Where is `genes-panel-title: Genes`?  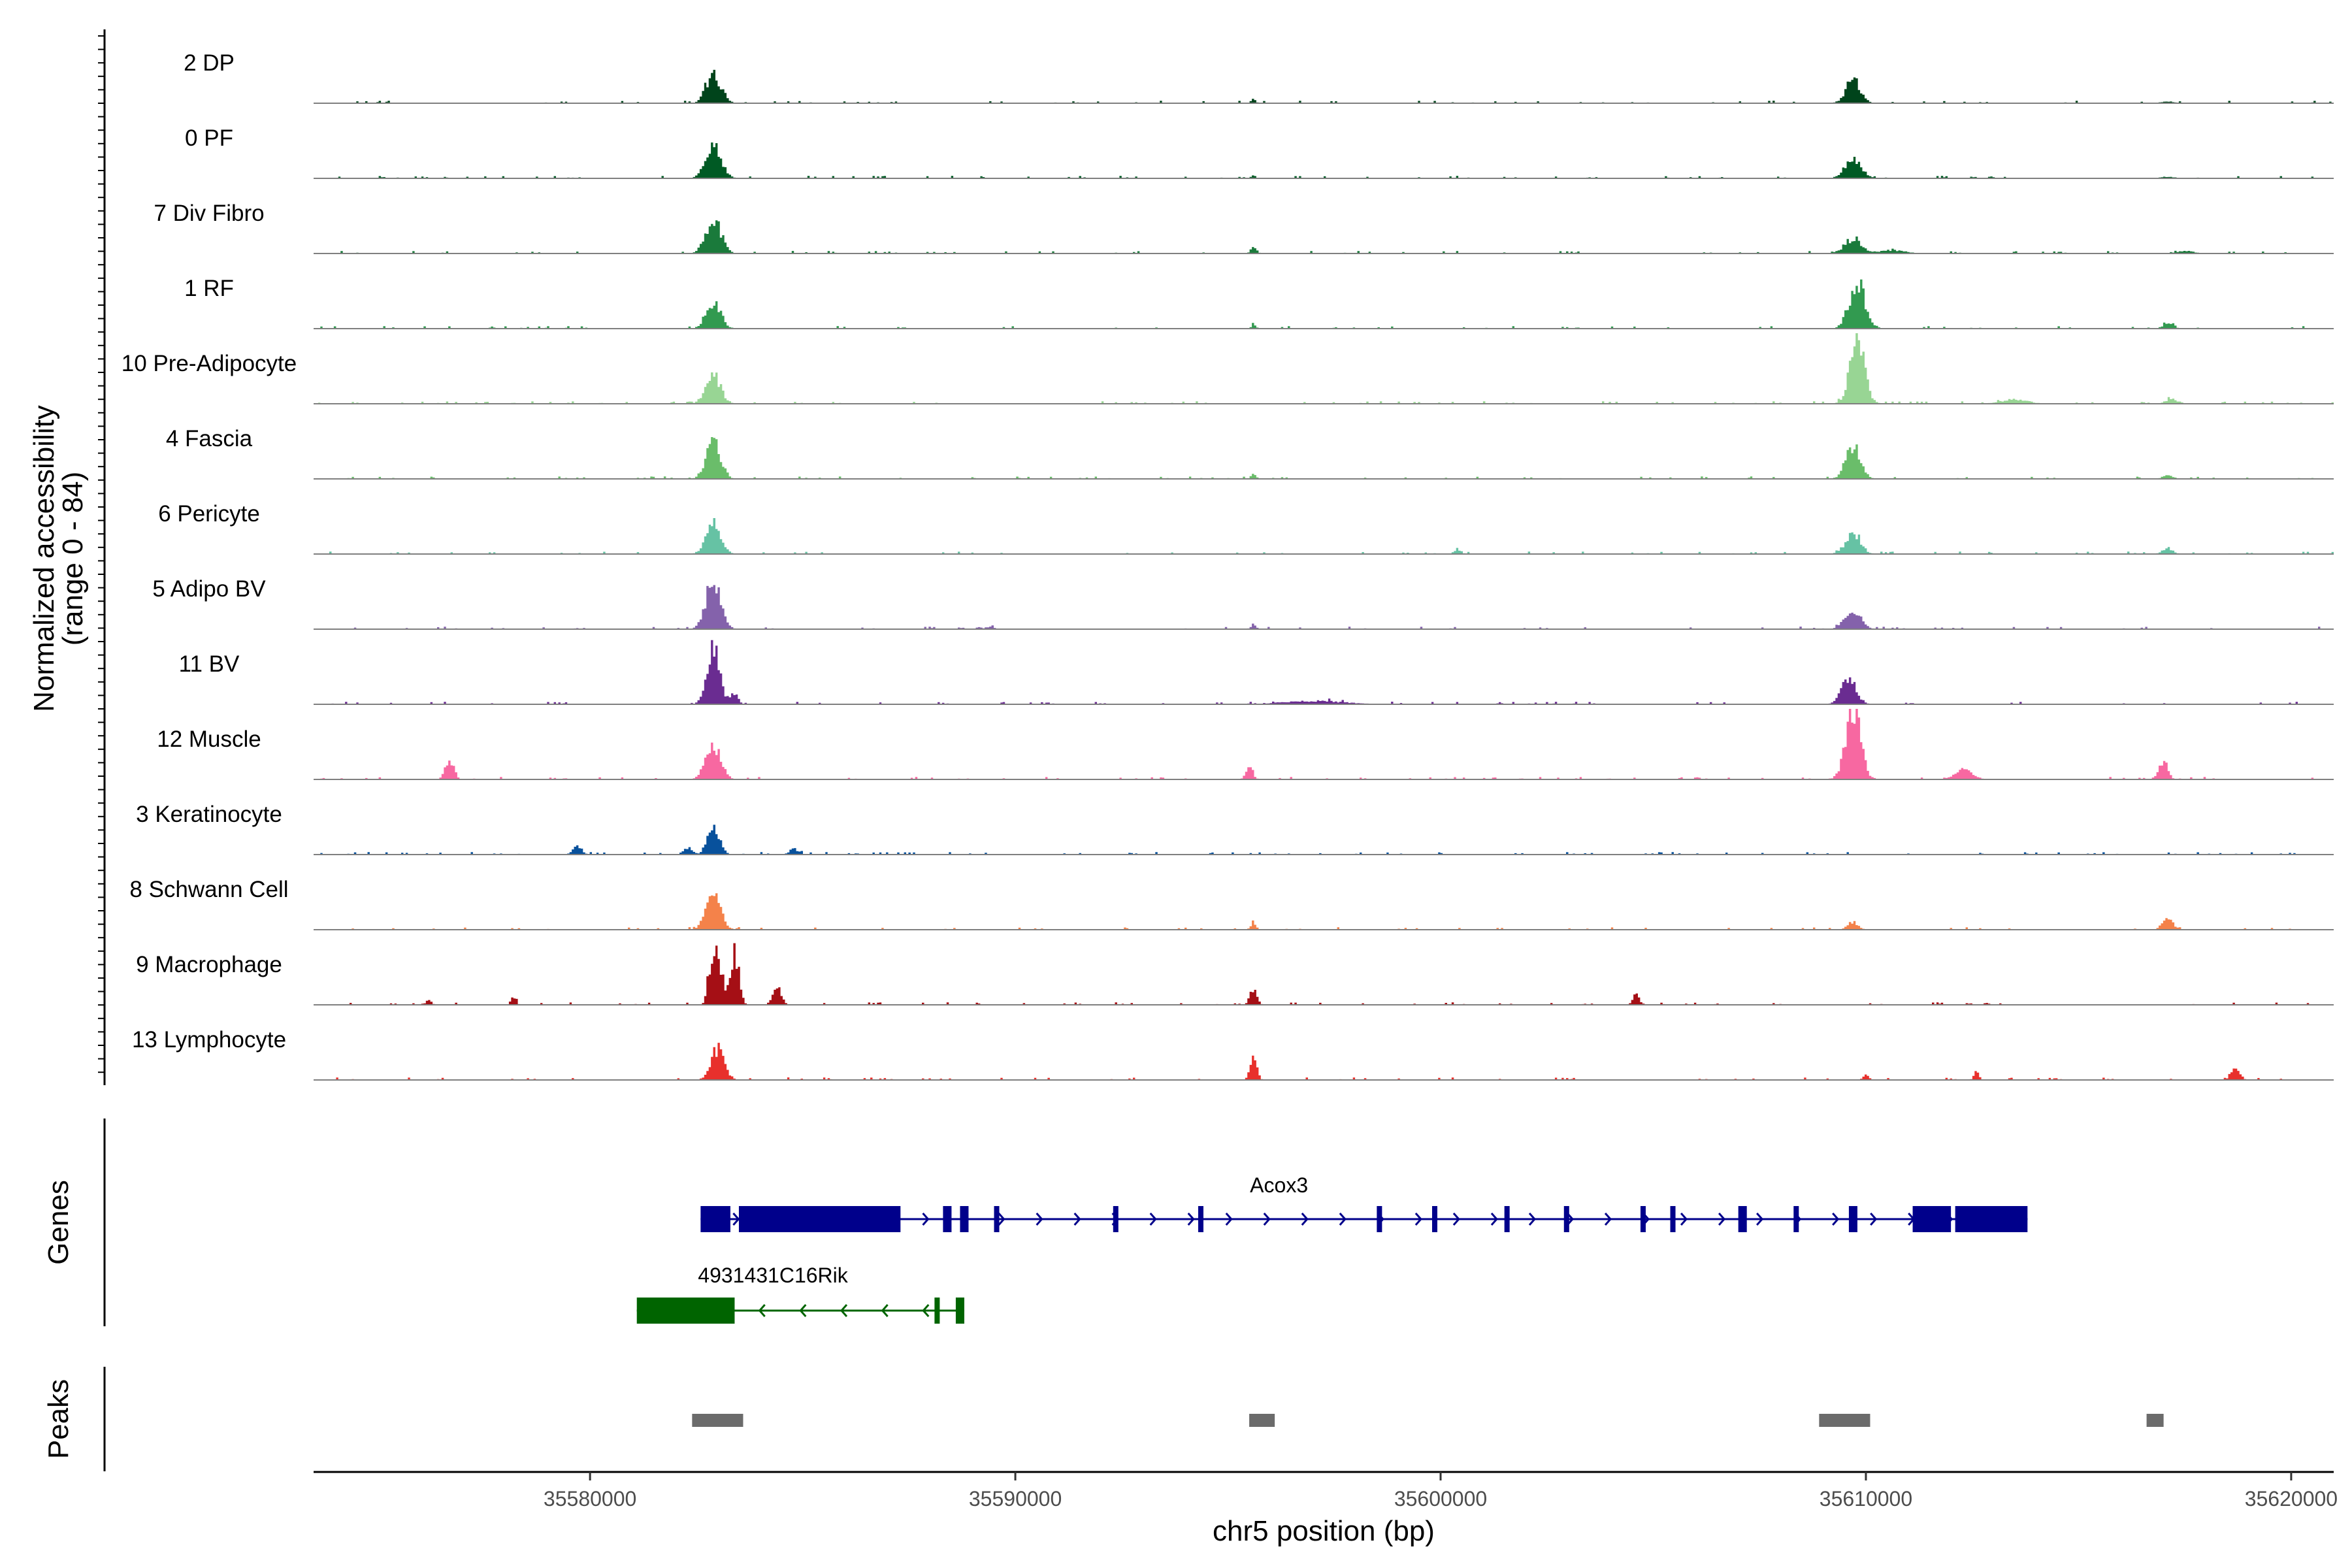
genes-panel-title: Genes is located at coordinates (58, 1222).